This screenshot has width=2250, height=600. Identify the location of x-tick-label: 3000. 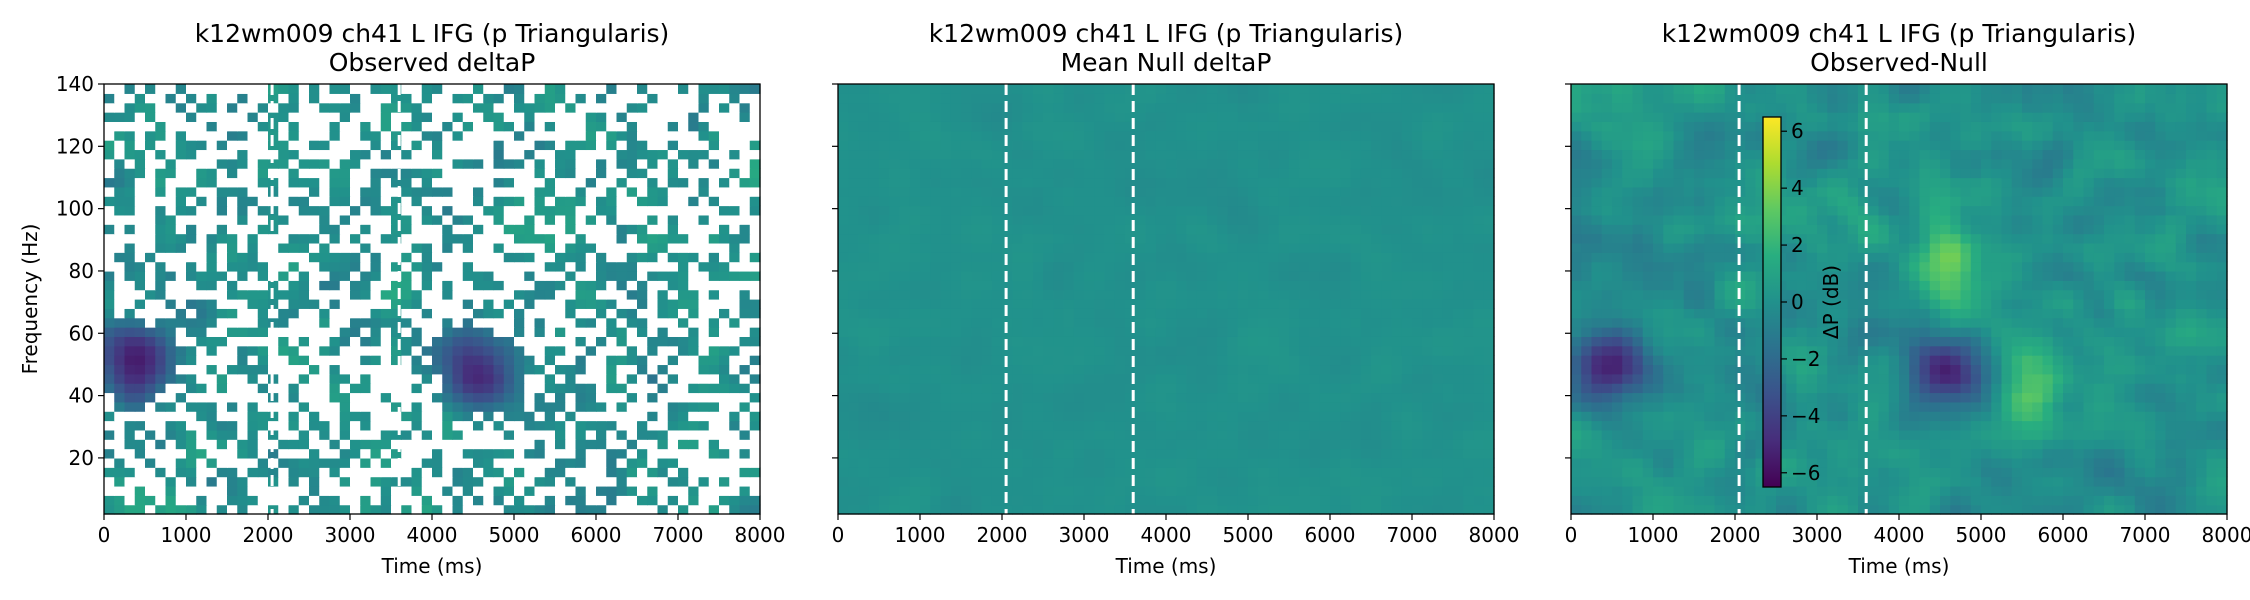
(350, 535).